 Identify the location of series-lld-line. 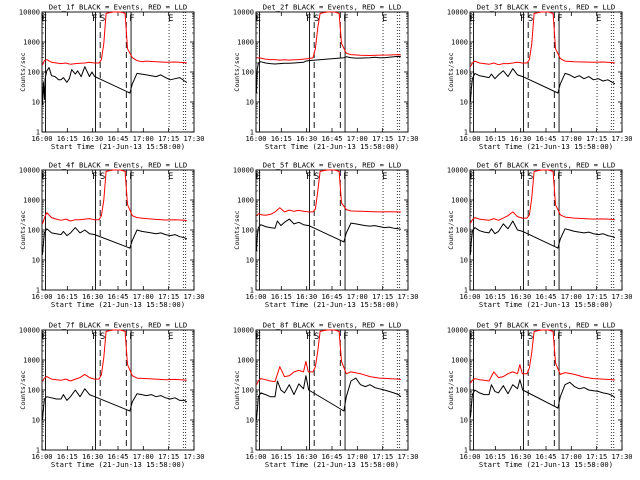
(542, 356).